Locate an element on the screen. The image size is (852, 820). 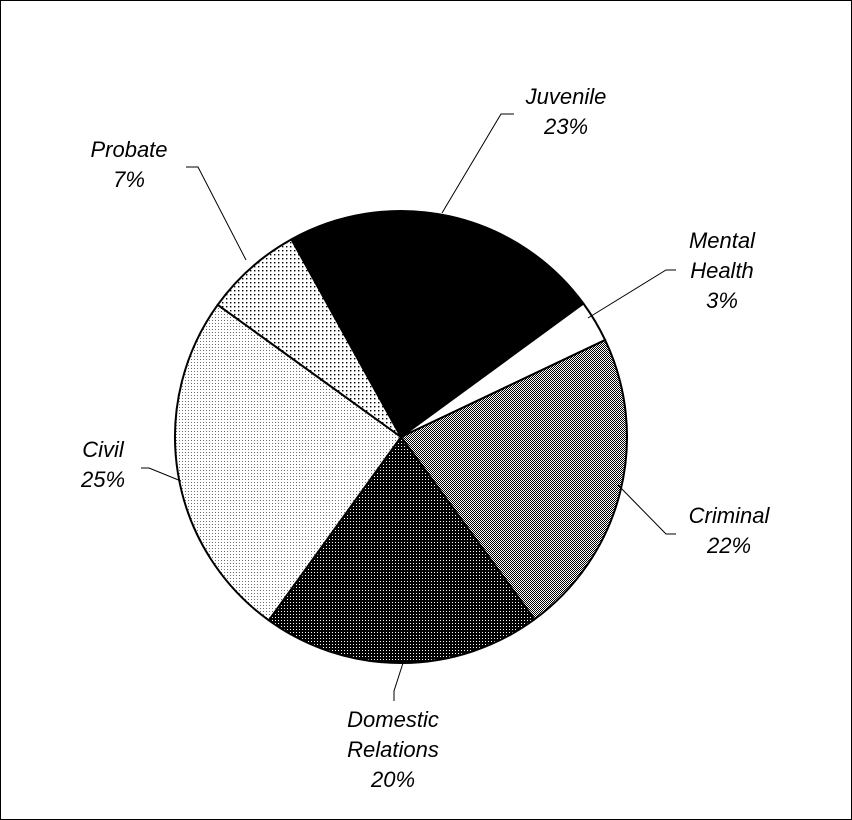
leader-line-juvenile is located at coordinates (477, 163).